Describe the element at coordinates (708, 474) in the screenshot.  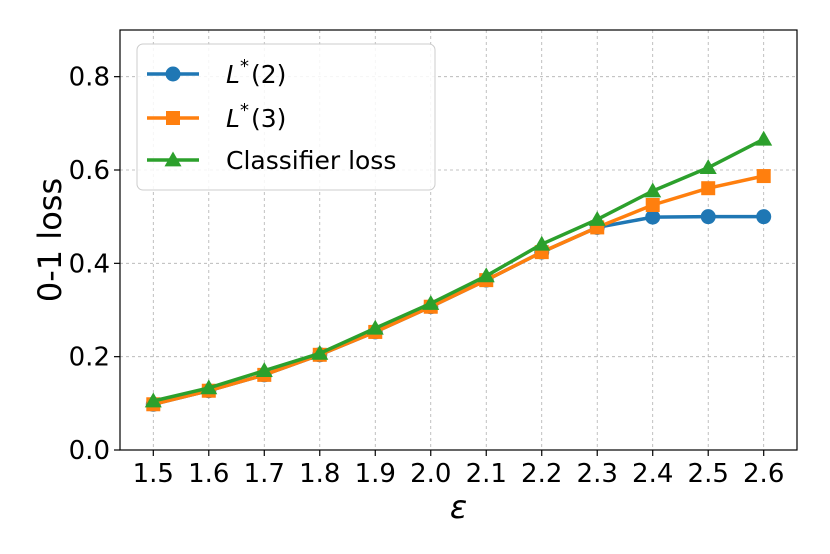
I see `x-tick-label: 2.5` at that location.